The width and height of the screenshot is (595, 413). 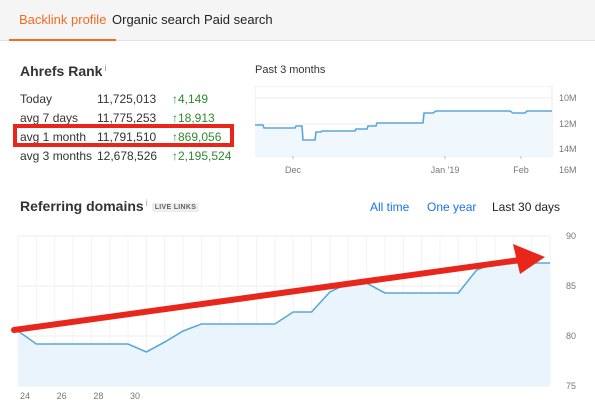 What do you see at coordinates (156, 19) in the screenshot?
I see `tab-organic-search: Organic search` at bounding box center [156, 19].